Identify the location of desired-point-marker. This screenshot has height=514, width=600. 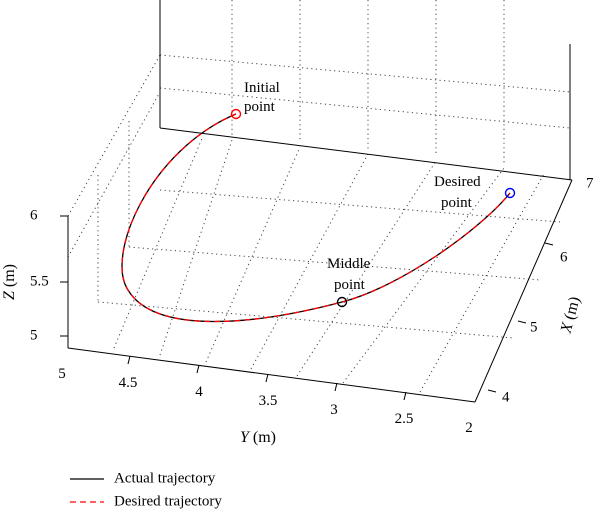
(510, 193).